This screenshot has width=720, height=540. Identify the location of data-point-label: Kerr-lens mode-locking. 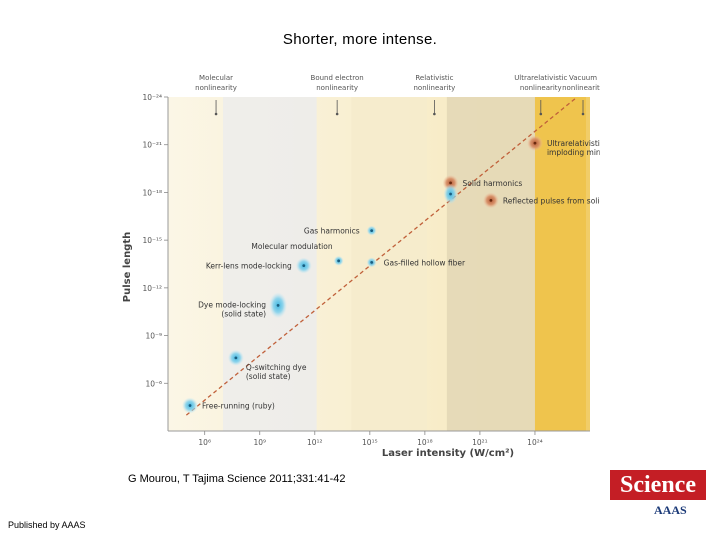
(249, 266).